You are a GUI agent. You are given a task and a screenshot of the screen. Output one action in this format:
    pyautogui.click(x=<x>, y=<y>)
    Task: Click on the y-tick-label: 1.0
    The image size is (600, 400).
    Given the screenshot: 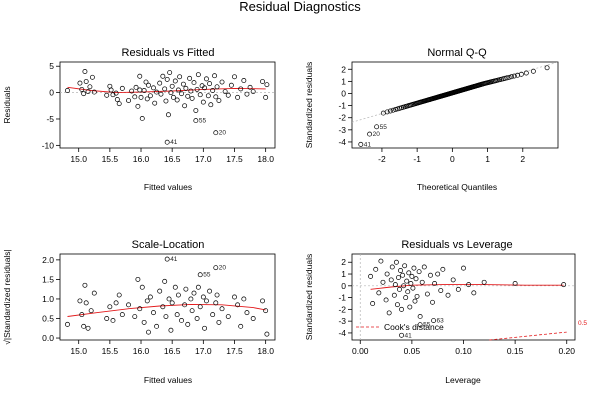 What is the action you would take?
    pyautogui.click(x=48, y=299)
    